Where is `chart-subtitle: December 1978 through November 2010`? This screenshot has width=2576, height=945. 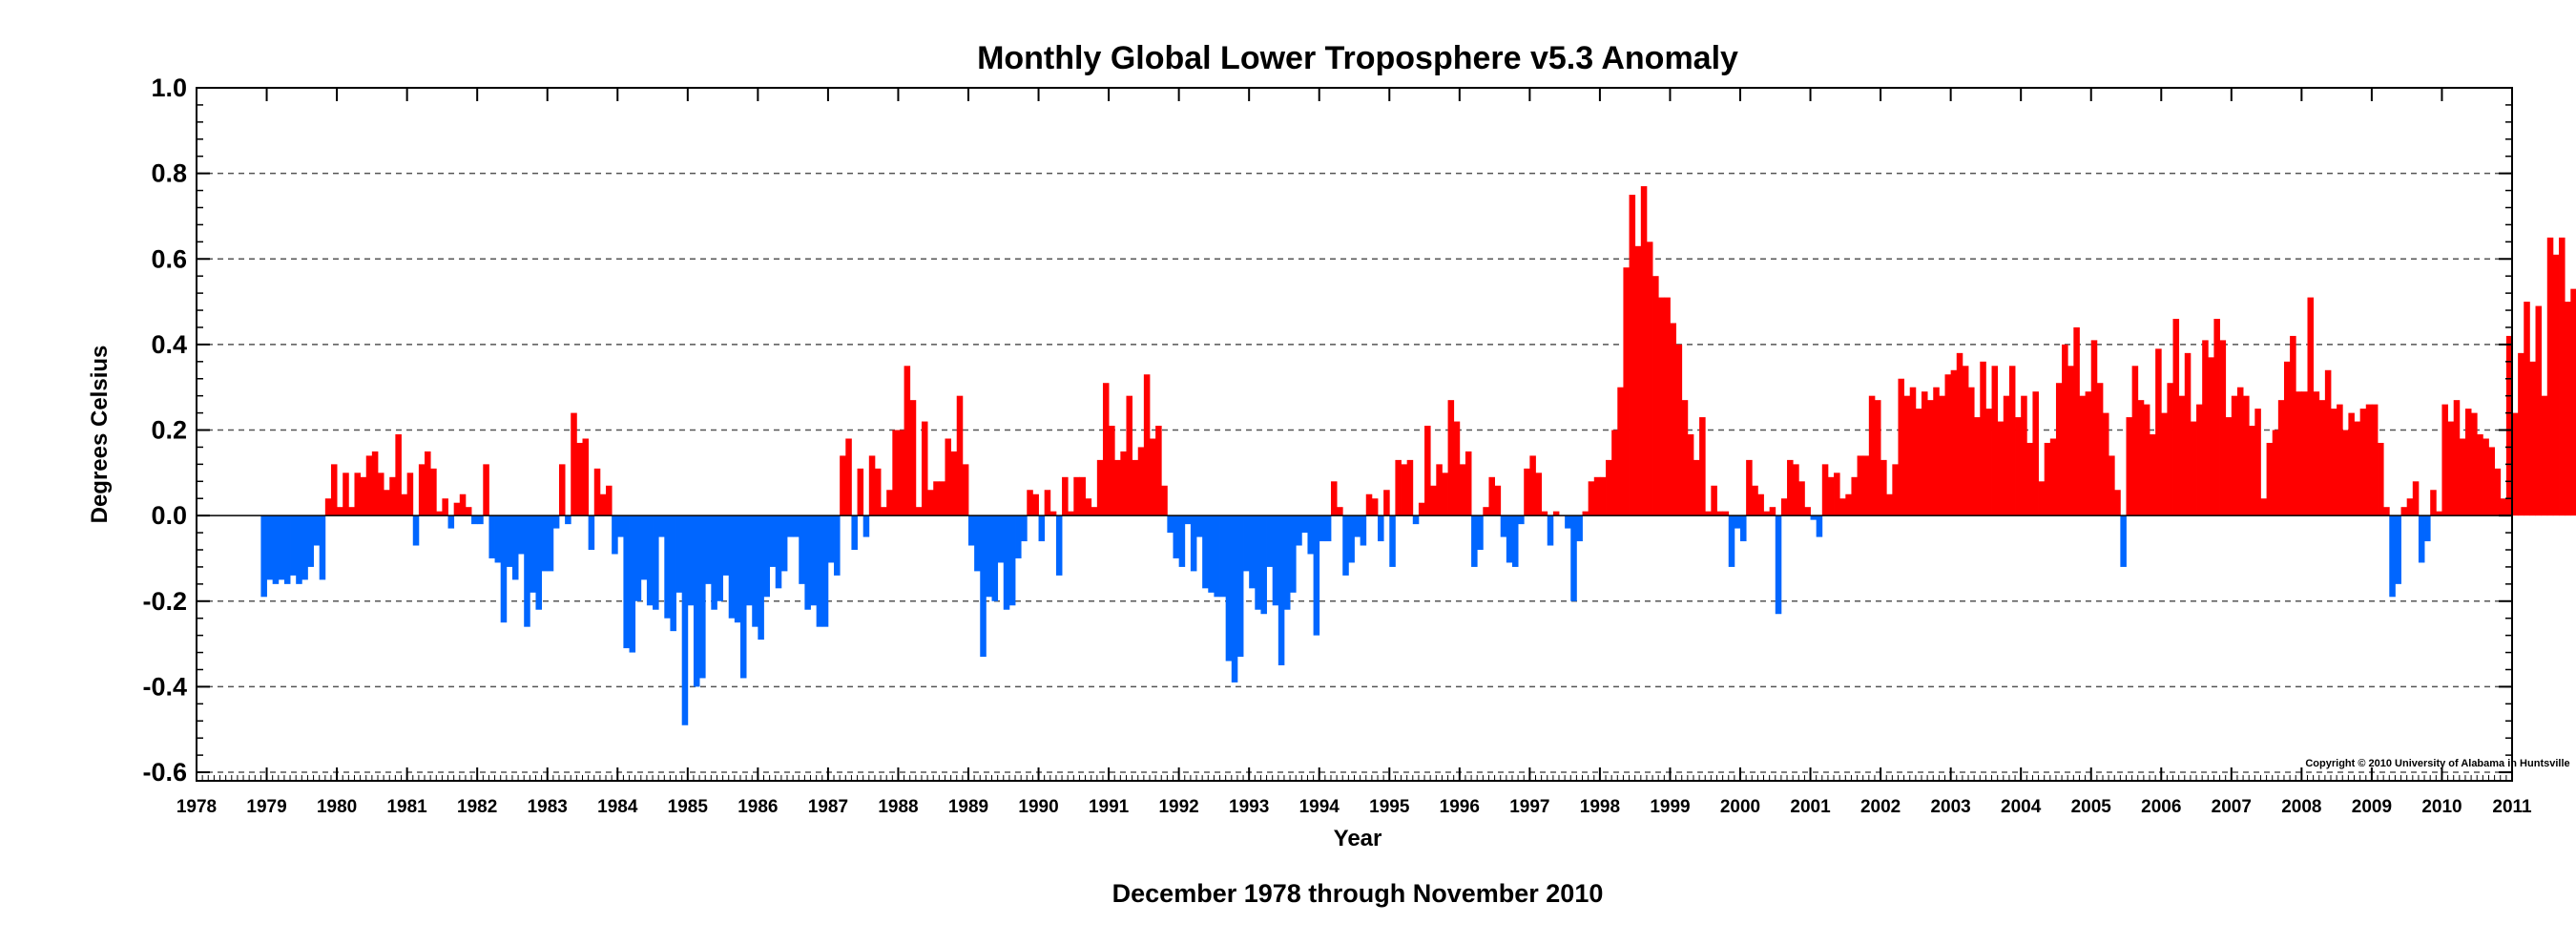
chart-subtitle: December 1978 through November 2010 is located at coordinates (1358, 894).